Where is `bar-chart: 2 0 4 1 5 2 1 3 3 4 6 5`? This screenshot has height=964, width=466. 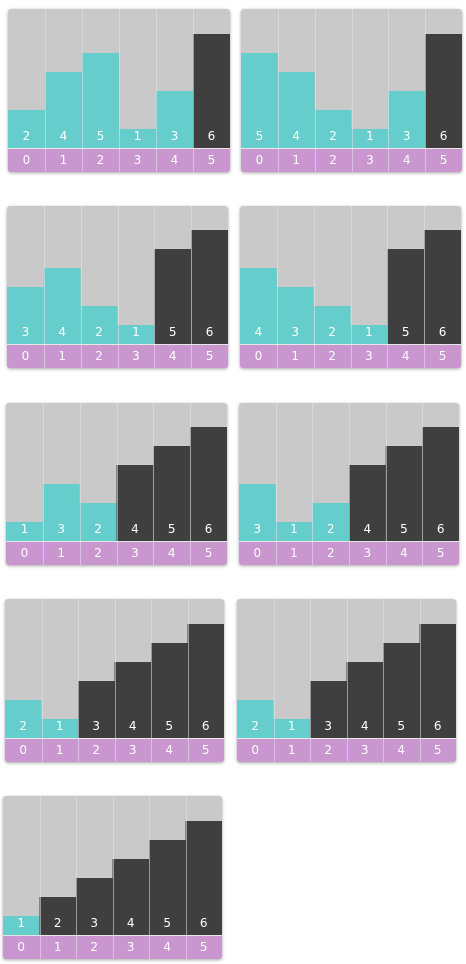 bar-chart: 2 0 4 1 5 2 1 3 3 4 6 5 is located at coordinates (119, 90).